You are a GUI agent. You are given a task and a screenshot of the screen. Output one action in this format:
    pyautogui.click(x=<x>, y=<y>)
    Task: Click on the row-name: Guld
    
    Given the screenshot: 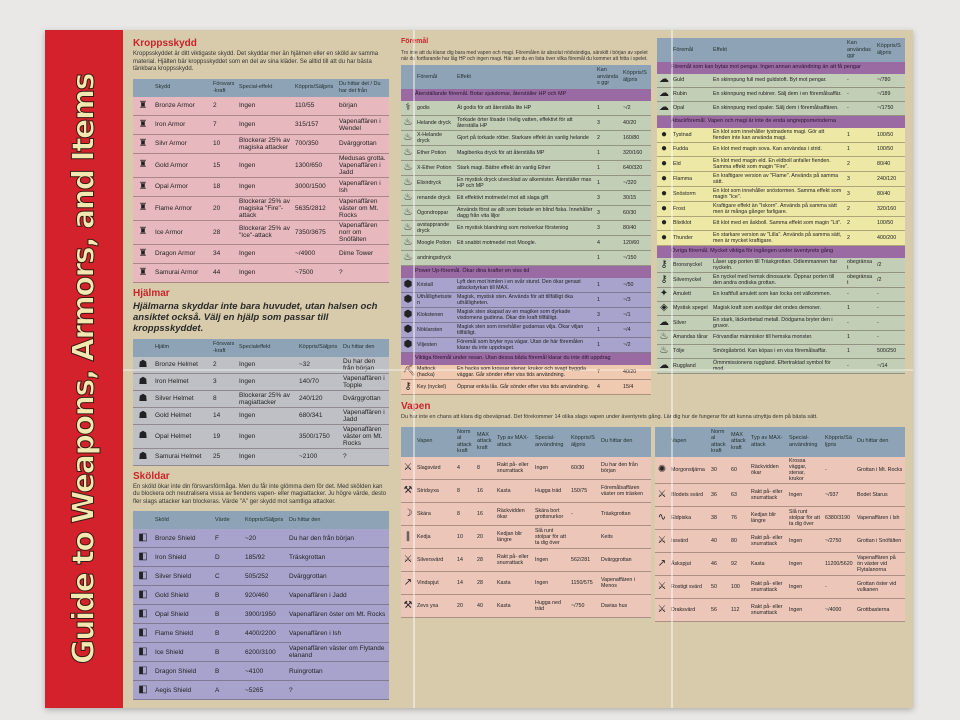 What is the action you would take?
    pyautogui.click(x=679, y=80)
    